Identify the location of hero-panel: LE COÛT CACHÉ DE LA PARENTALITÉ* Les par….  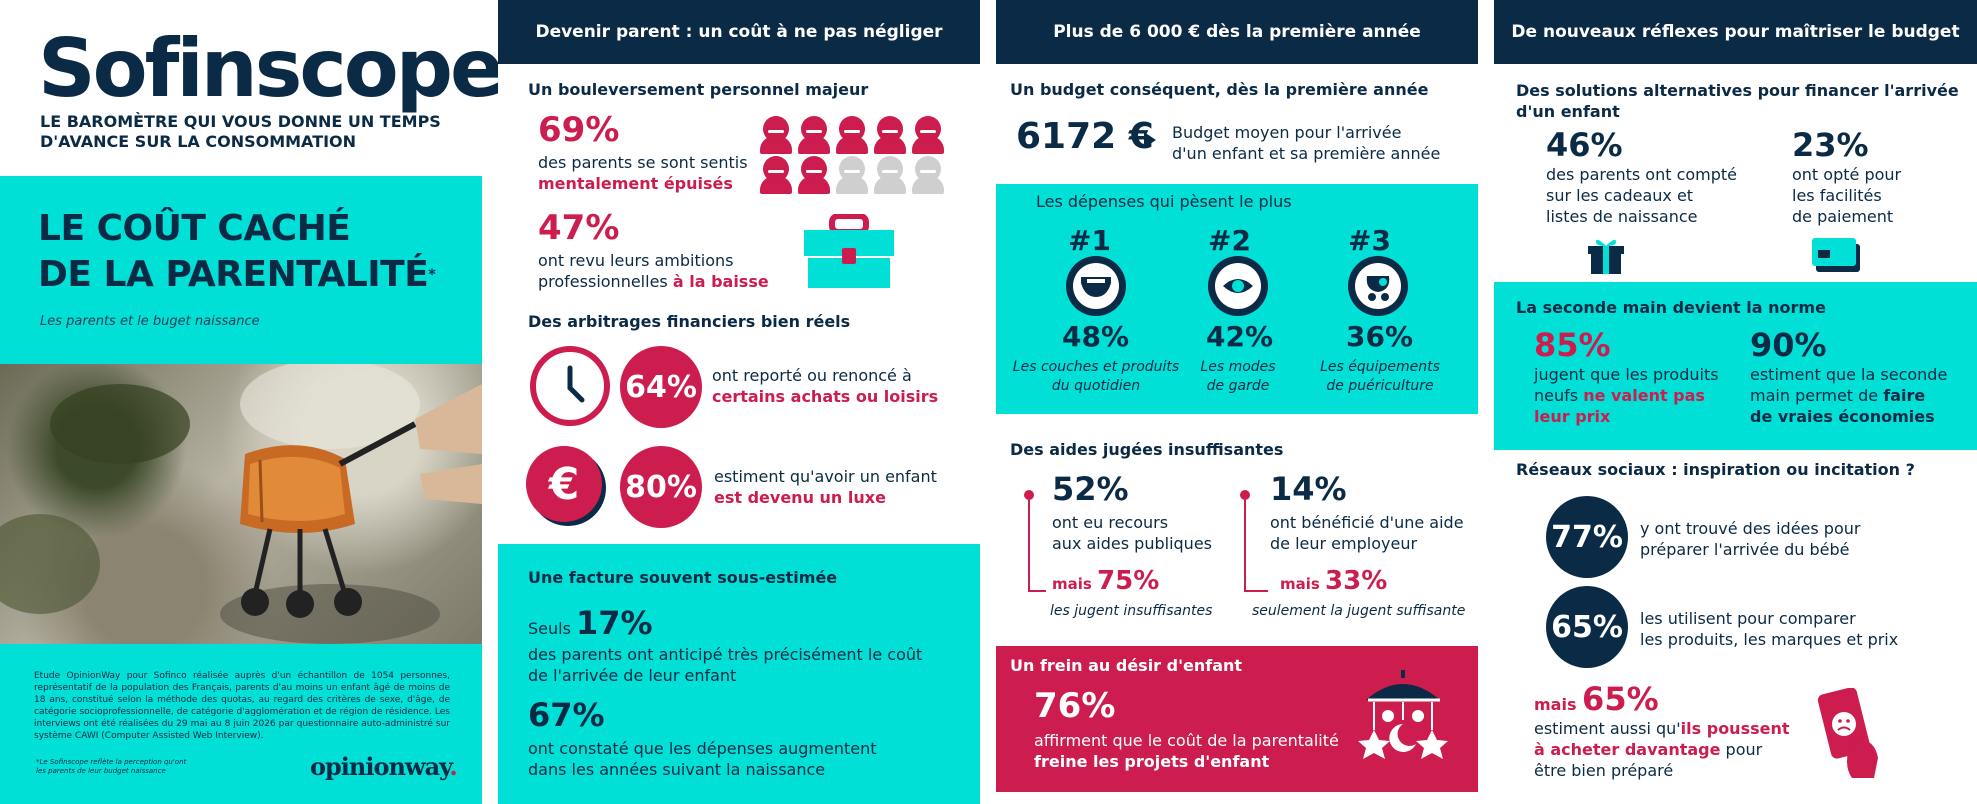
(241, 270).